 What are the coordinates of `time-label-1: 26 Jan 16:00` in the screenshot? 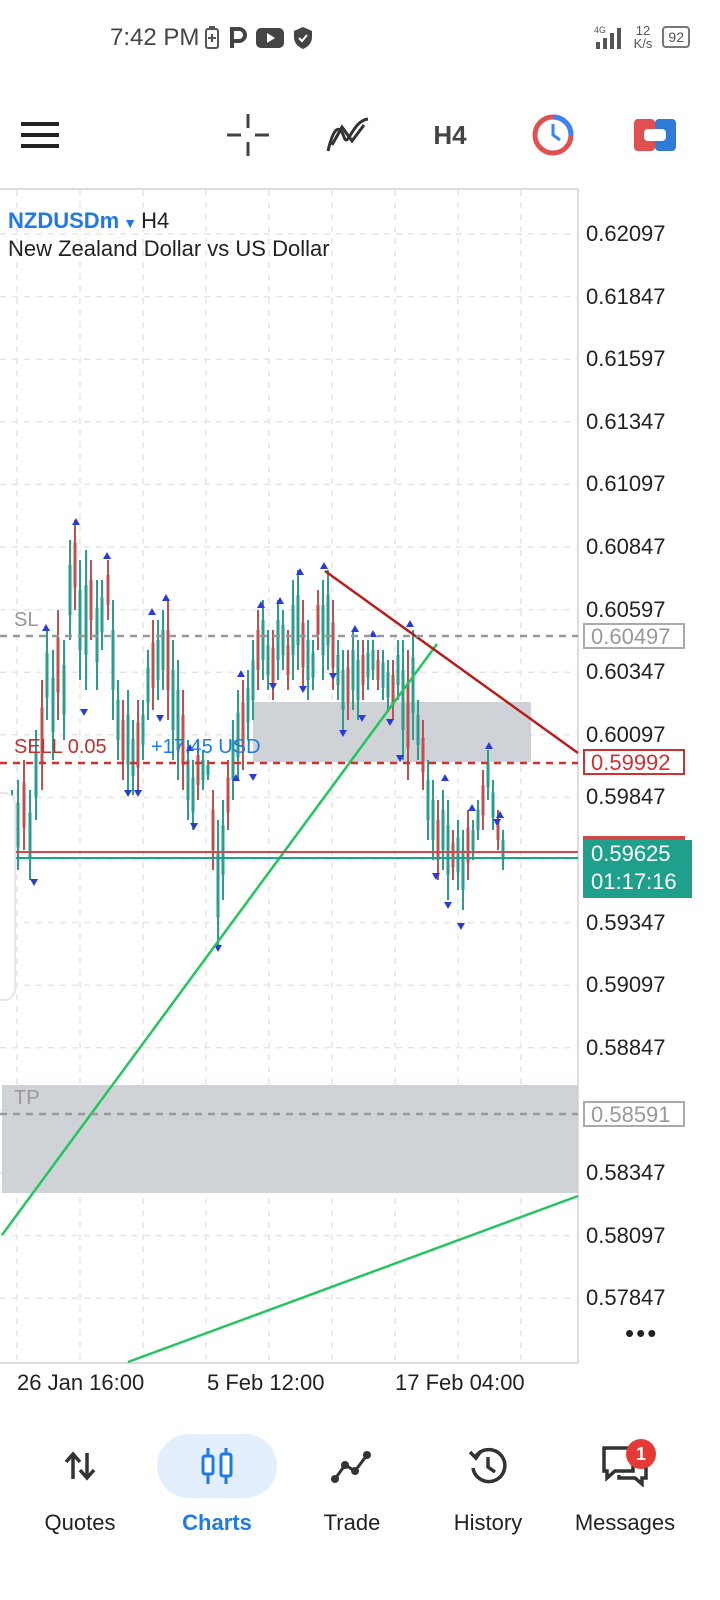 It's located at (81, 1382).